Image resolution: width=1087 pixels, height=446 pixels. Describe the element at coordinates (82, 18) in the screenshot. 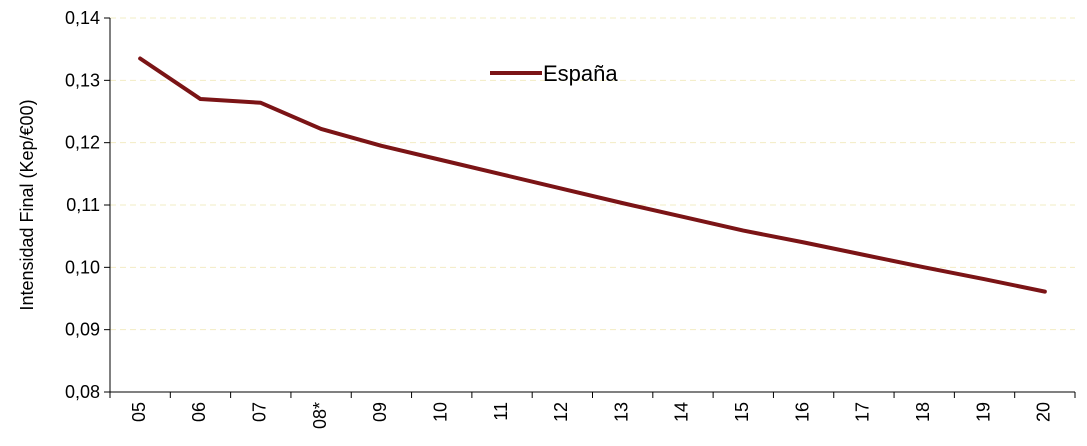

I see `y-tick-label: 0,14` at that location.